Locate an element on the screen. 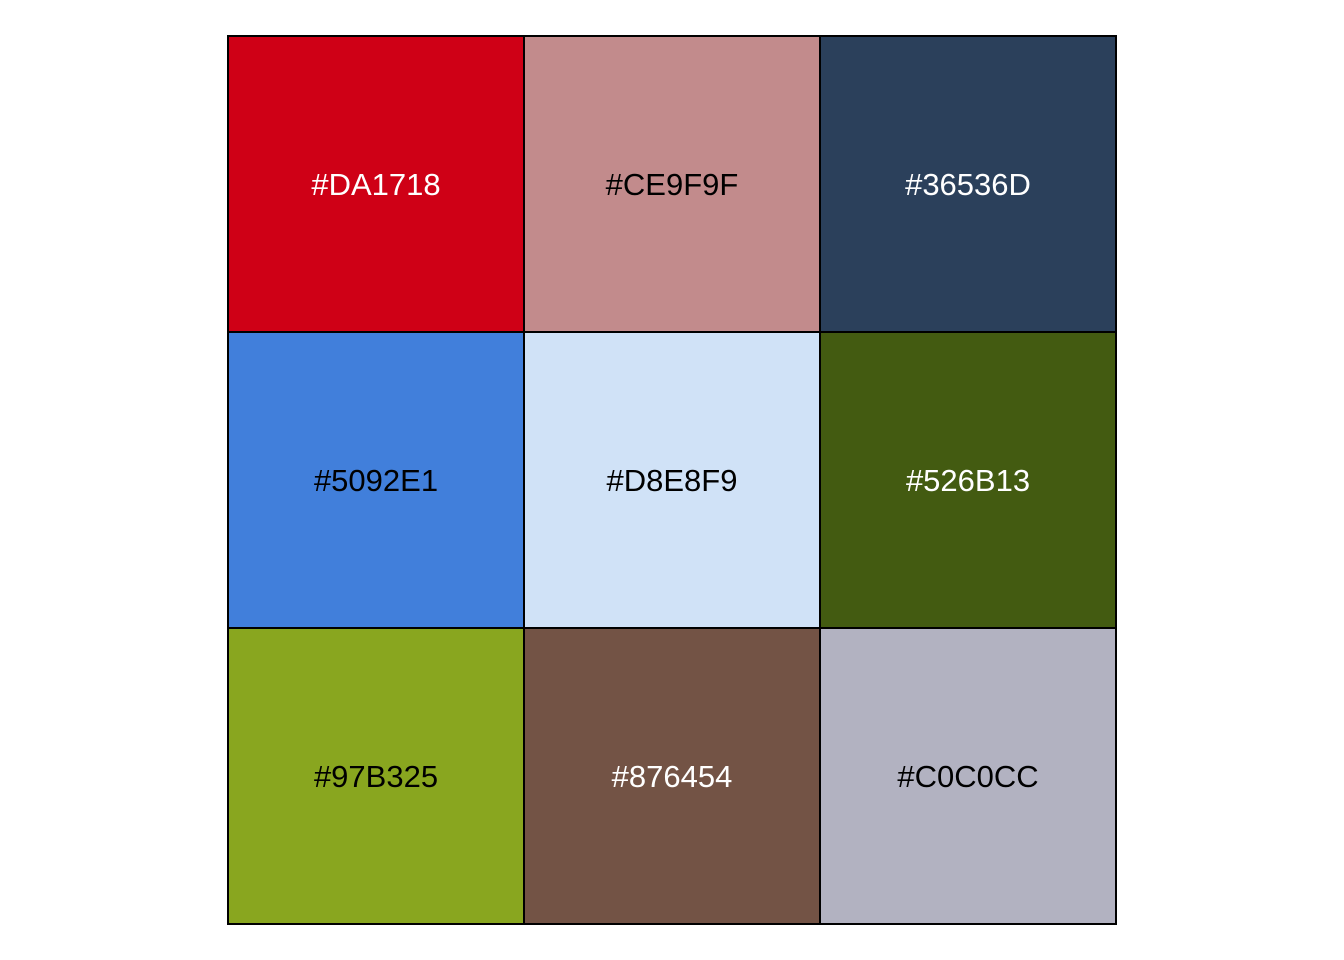 This screenshot has height=960, width=1344. swatch-hex-label: #876454 is located at coordinates (672, 776).